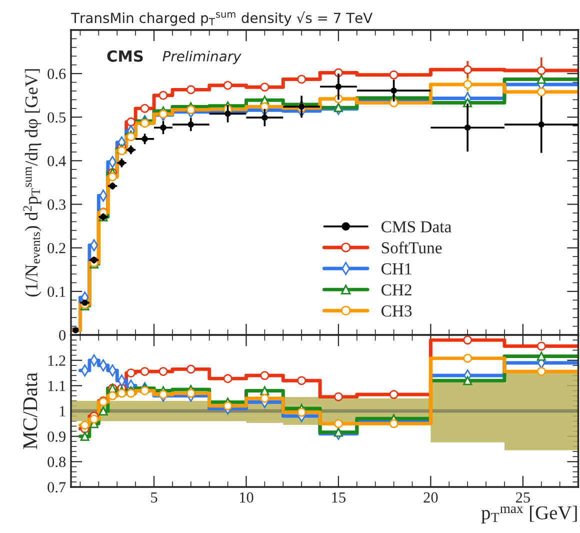 This screenshot has height=533, width=580. I want to click on y-tick-label: 0.2, so click(57, 248).